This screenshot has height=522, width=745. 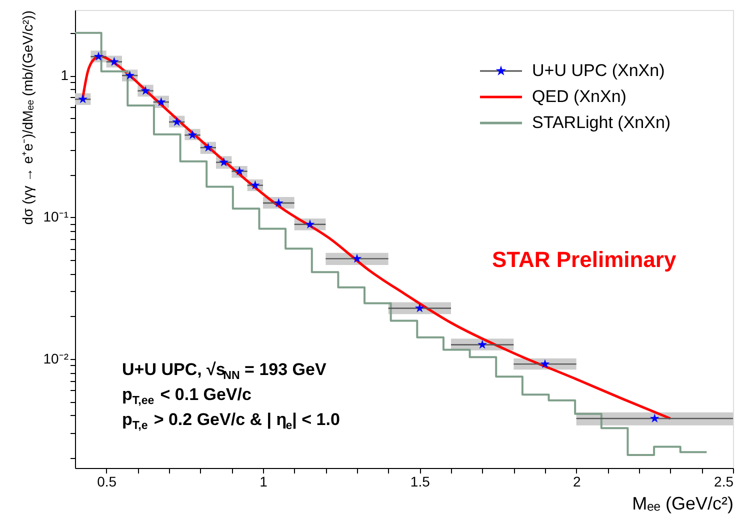 I want to click on legend-label: STARLight (XnXn), so click(x=601, y=122).